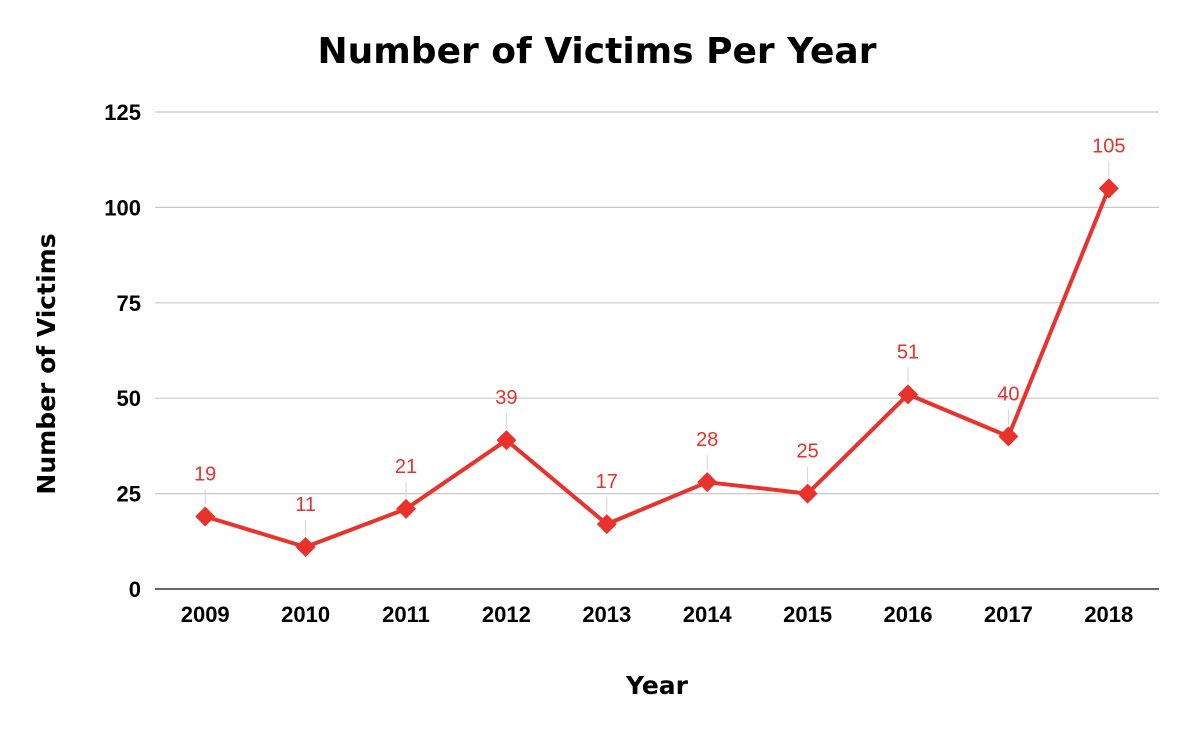 The image size is (1192, 734). Describe the element at coordinates (305, 505) in the screenshot. I see `data-label: 11` at that location.